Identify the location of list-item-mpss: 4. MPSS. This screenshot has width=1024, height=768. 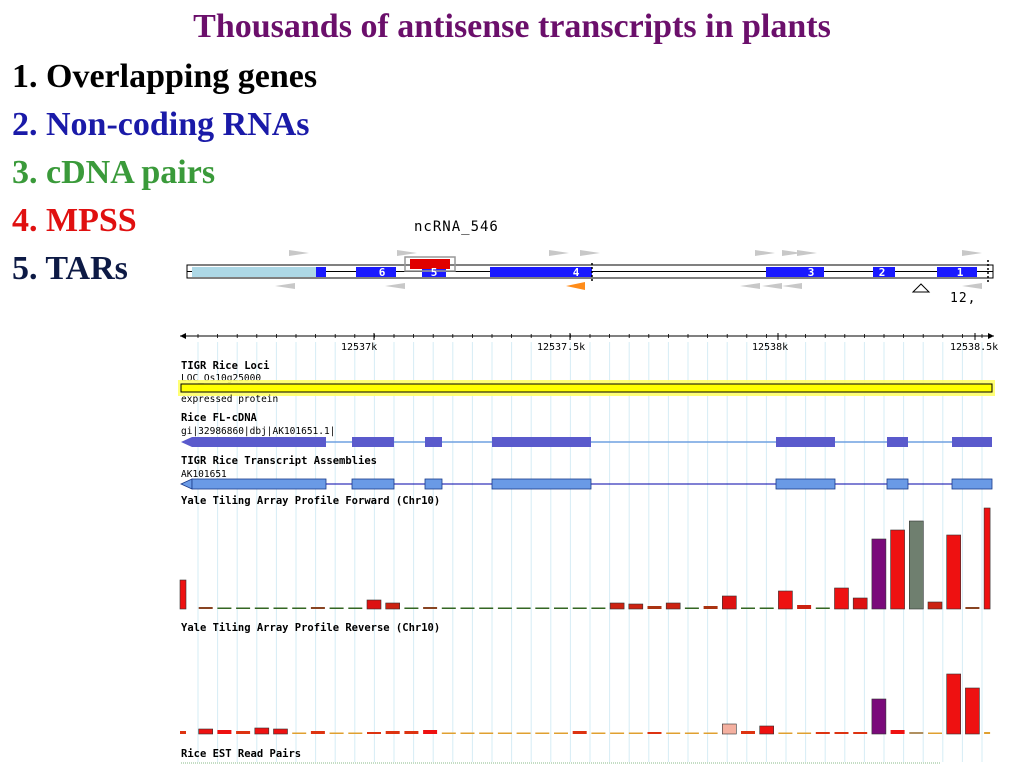
(74, 221).